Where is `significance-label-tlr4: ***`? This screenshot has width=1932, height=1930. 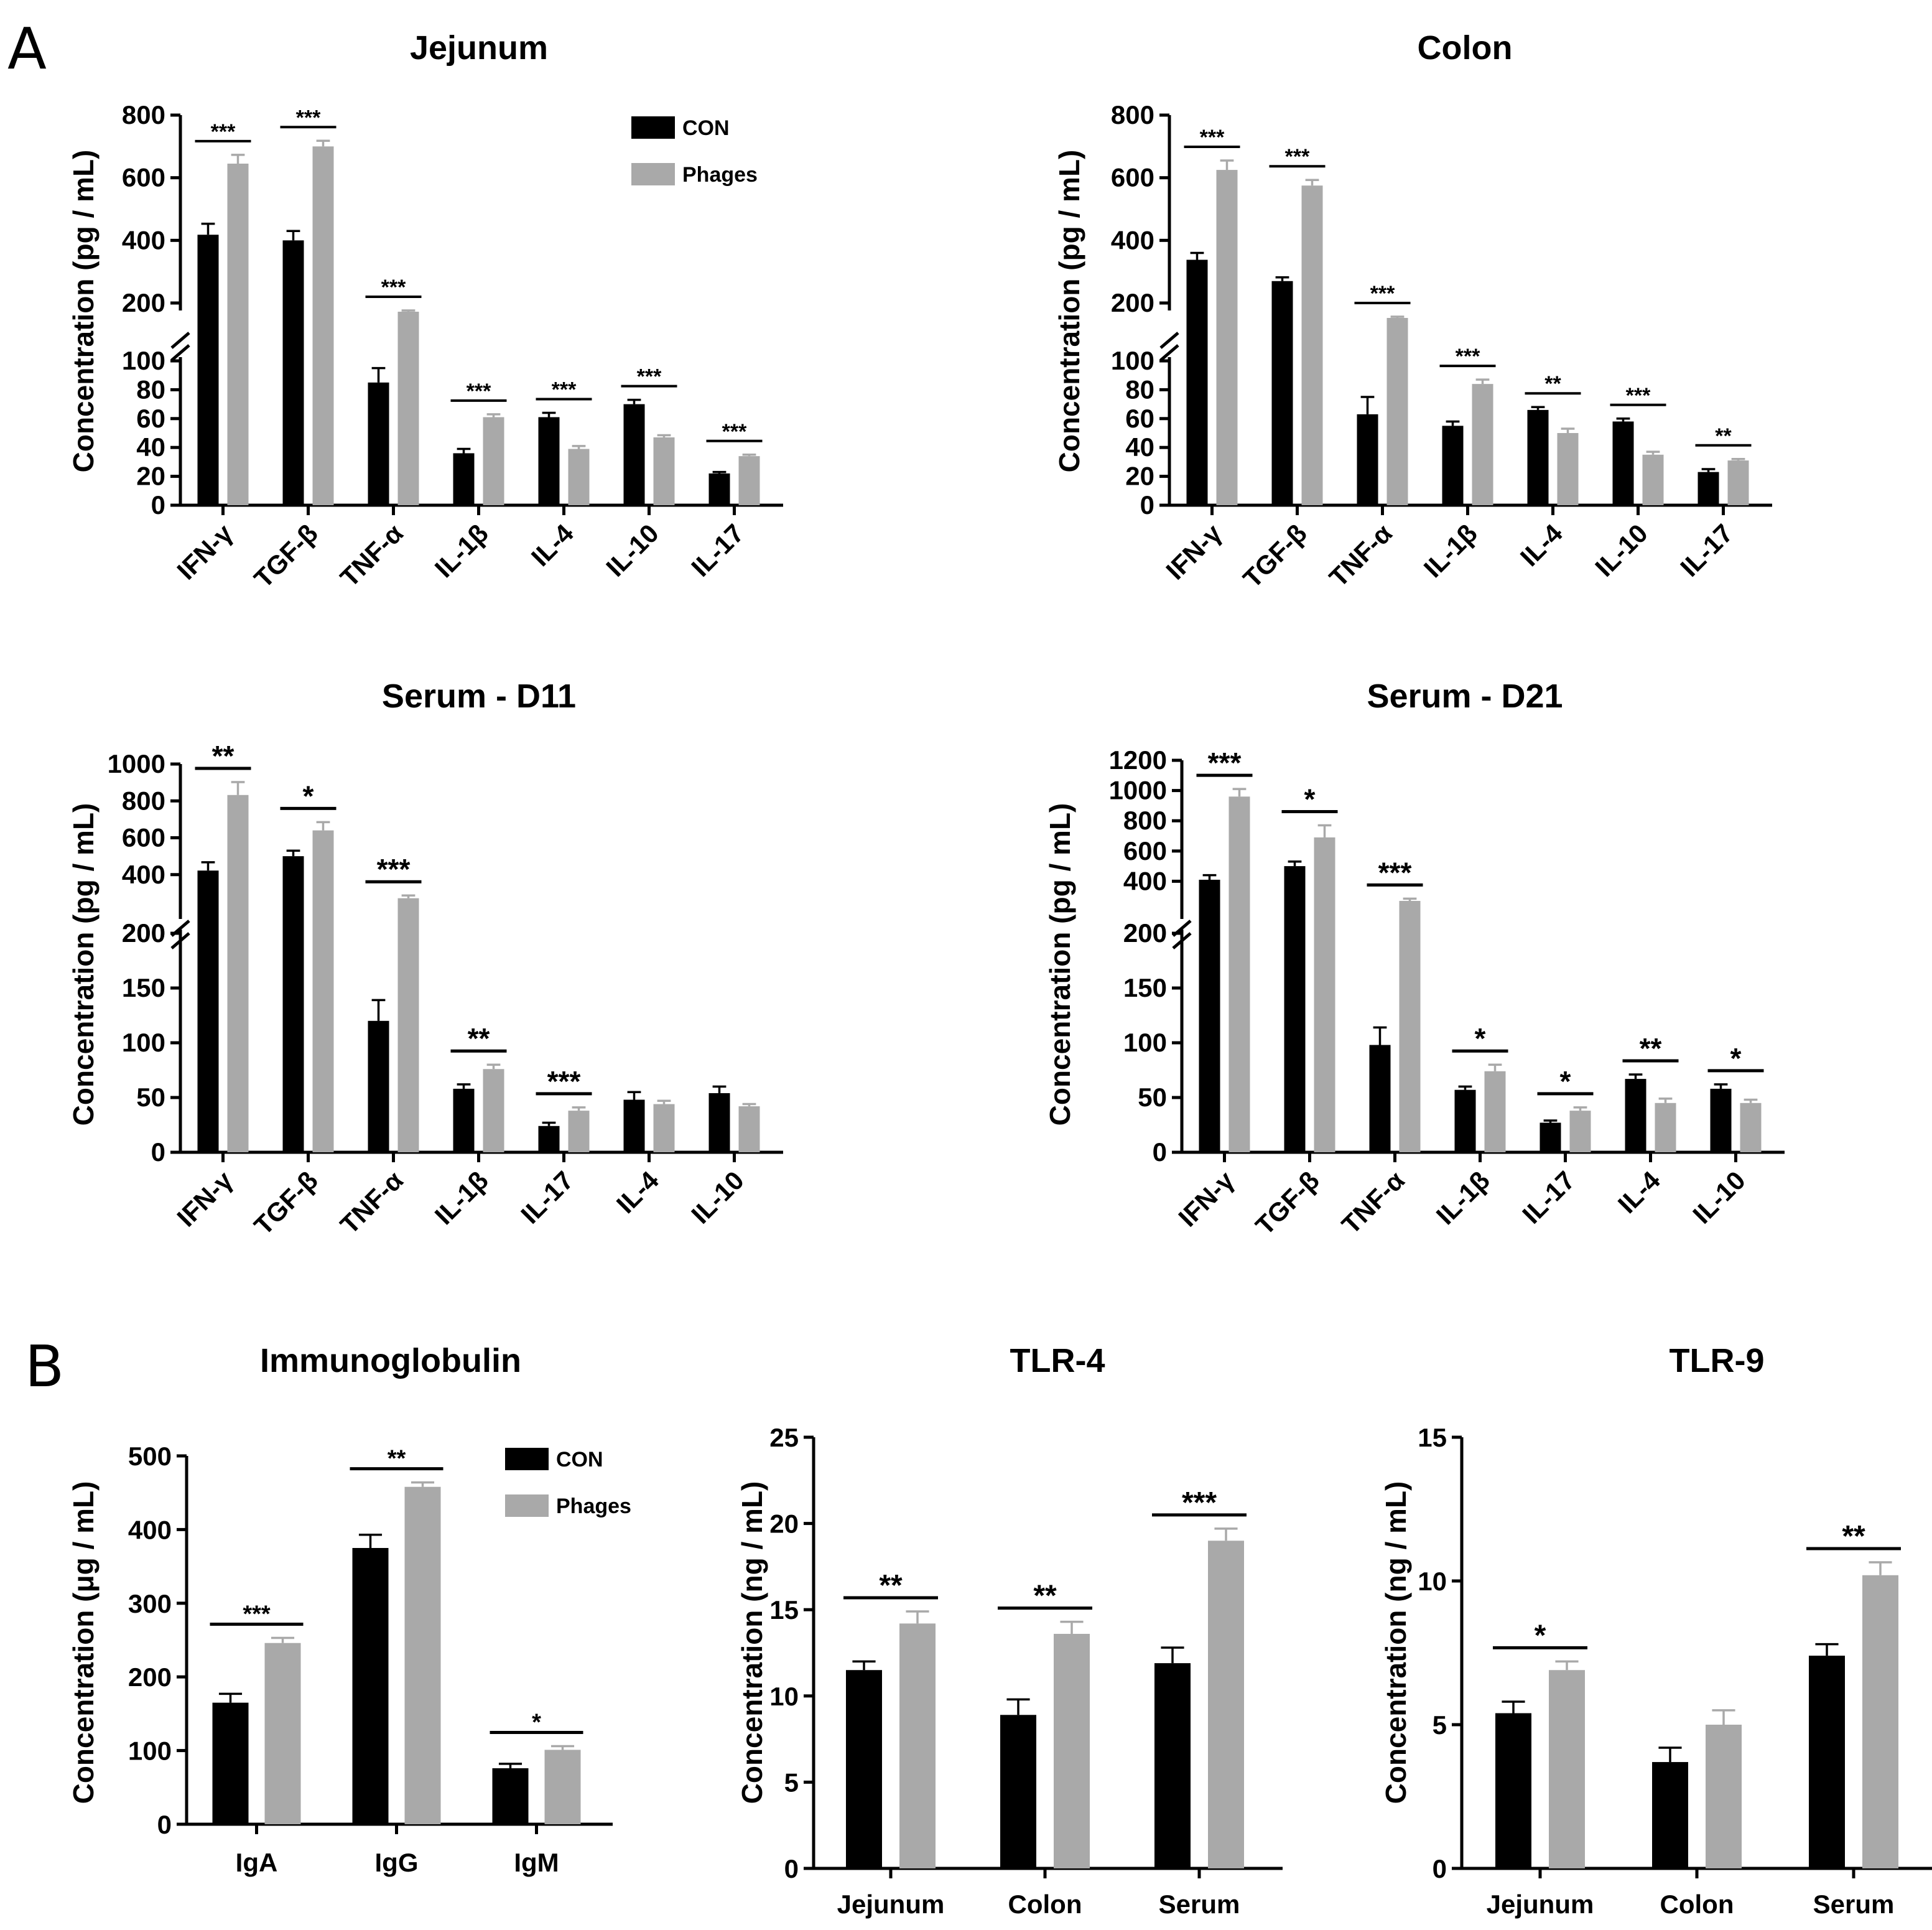
significance-label-tlr4: *** is located at coordinates (1199, 1502).